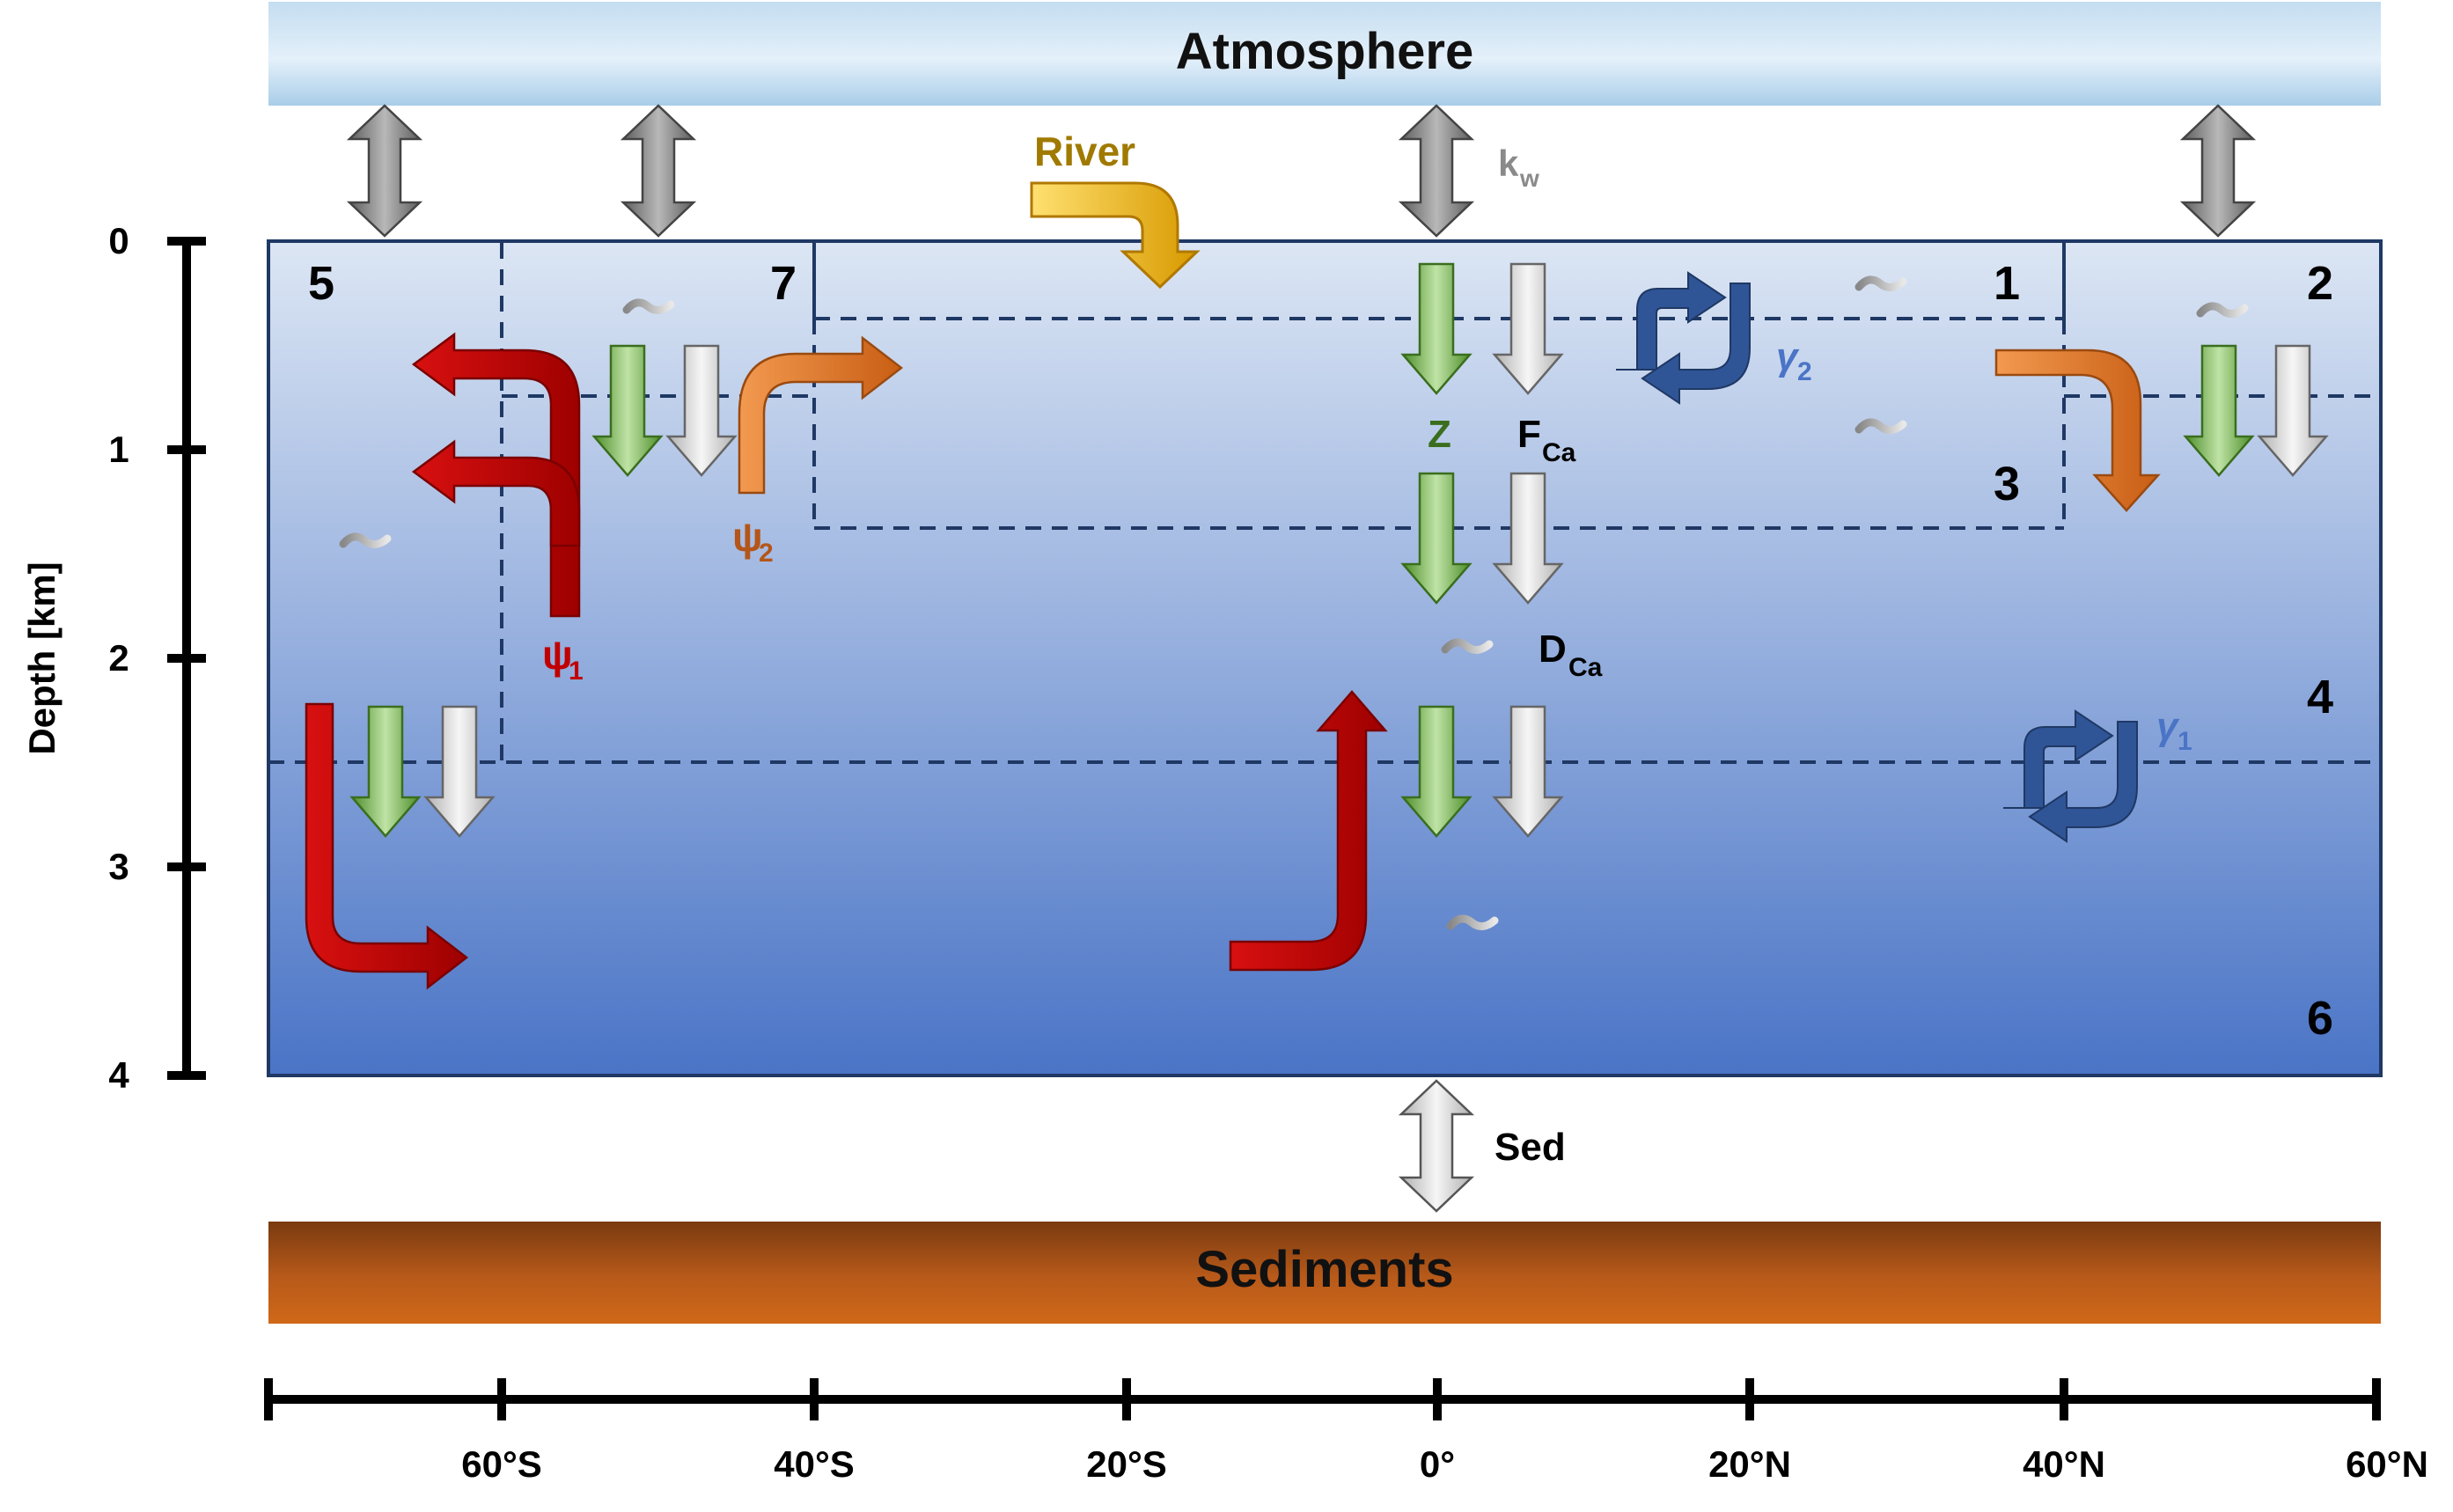 This screenshot has height=1512, width=2453. Describe the element at coordinates (2320, 1019) in the screenshot. I see `box-number-6: 6` at that location.